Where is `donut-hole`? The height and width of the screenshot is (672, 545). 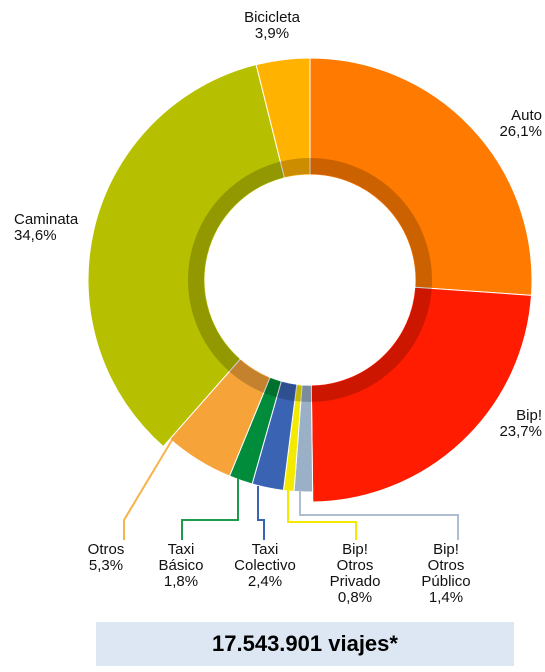
donut-hole is located at coordinates (310, 280).